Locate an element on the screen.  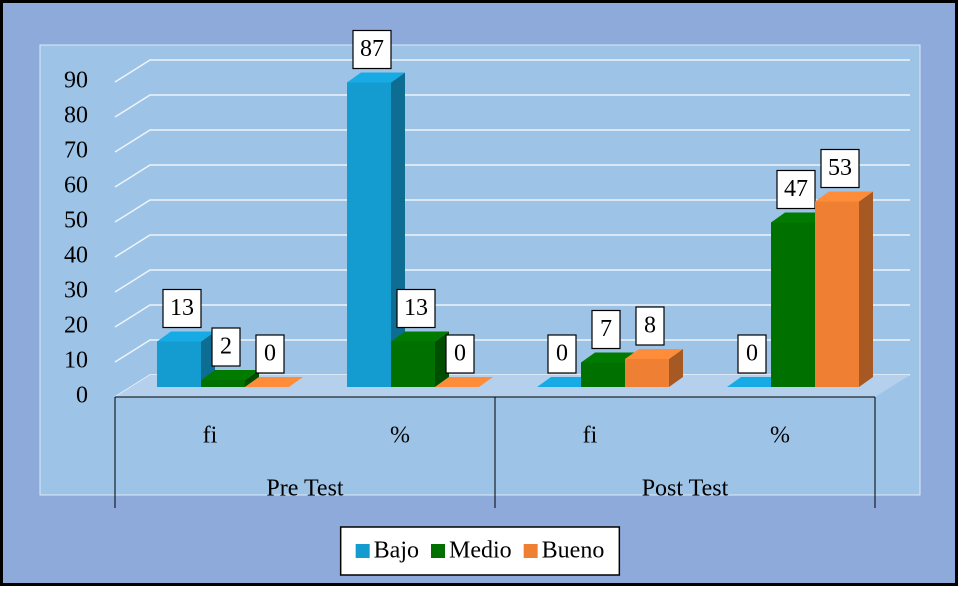
y-tick-label: 80 is located at coordinates (76, 116).